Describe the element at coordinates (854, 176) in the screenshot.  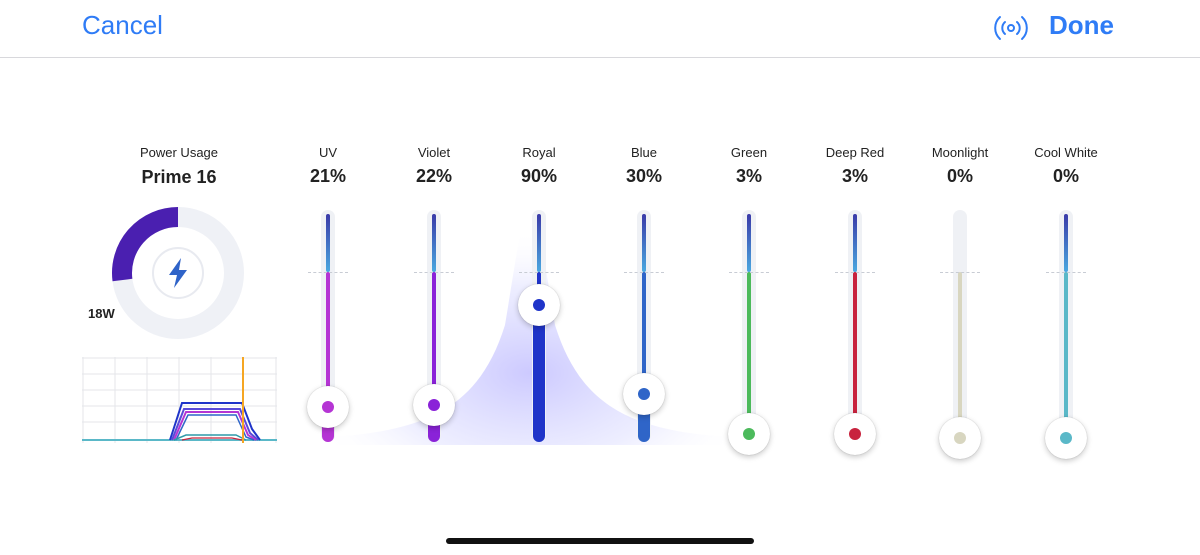
I see `channel-value-deep-red: 3%` at that location.